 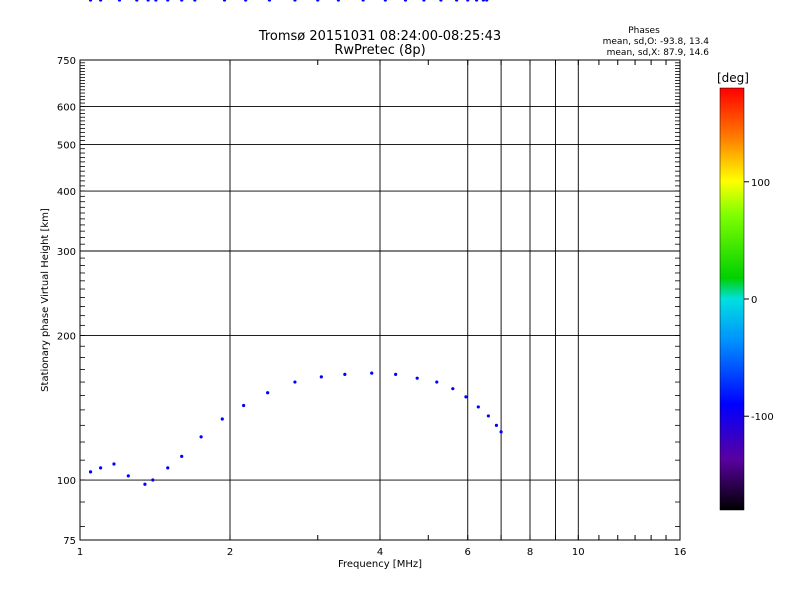 What do you see at coordinates (658, 53) in the screenshot?
I see `phase-stats-x: mean, sd,X: 87.9, 14.6` at bounding box center [658, 53].